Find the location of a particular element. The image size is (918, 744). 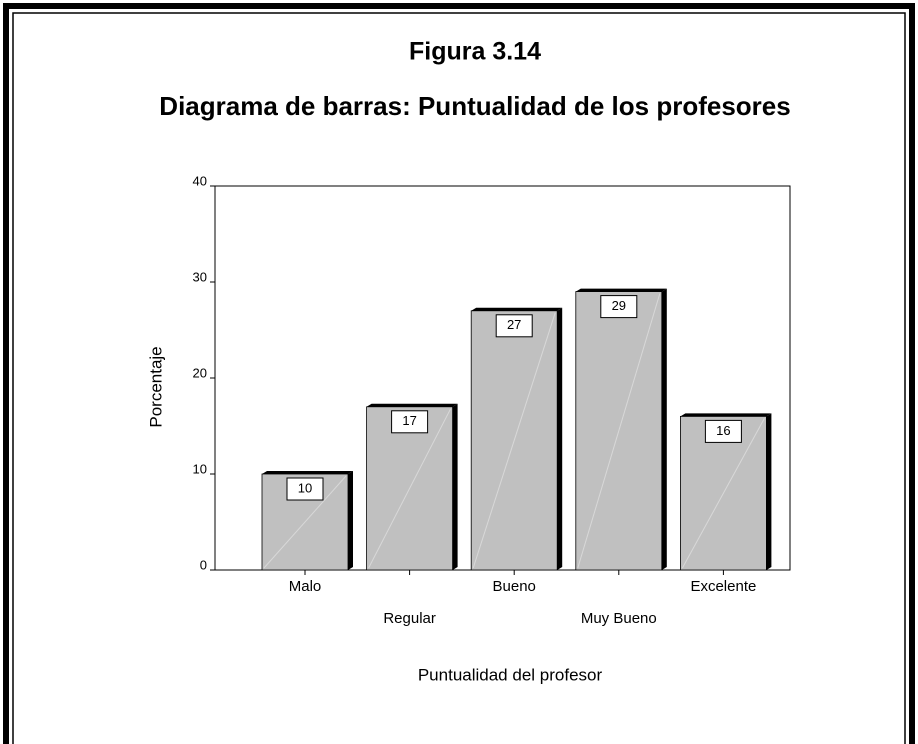

value-label: 27 is located at coordinates (514, 324).